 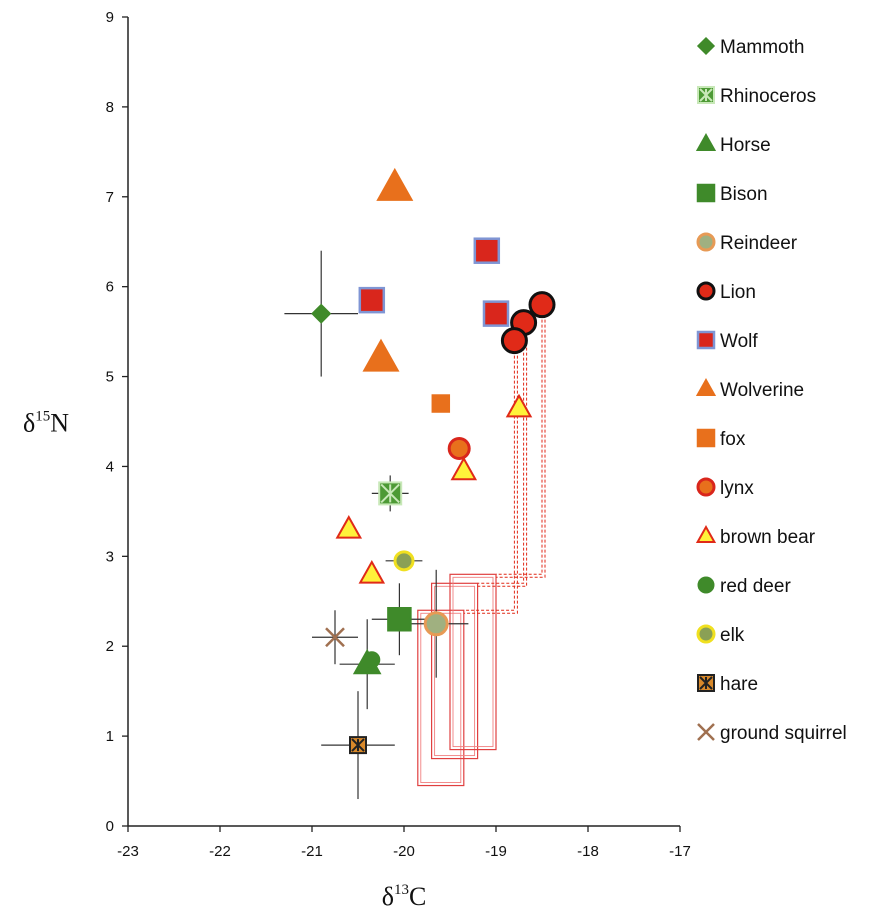 What do you see at coordinates (110, 377) in the screenshot?
I see `y-tick-label: 5` at bounding box center [110, 377].